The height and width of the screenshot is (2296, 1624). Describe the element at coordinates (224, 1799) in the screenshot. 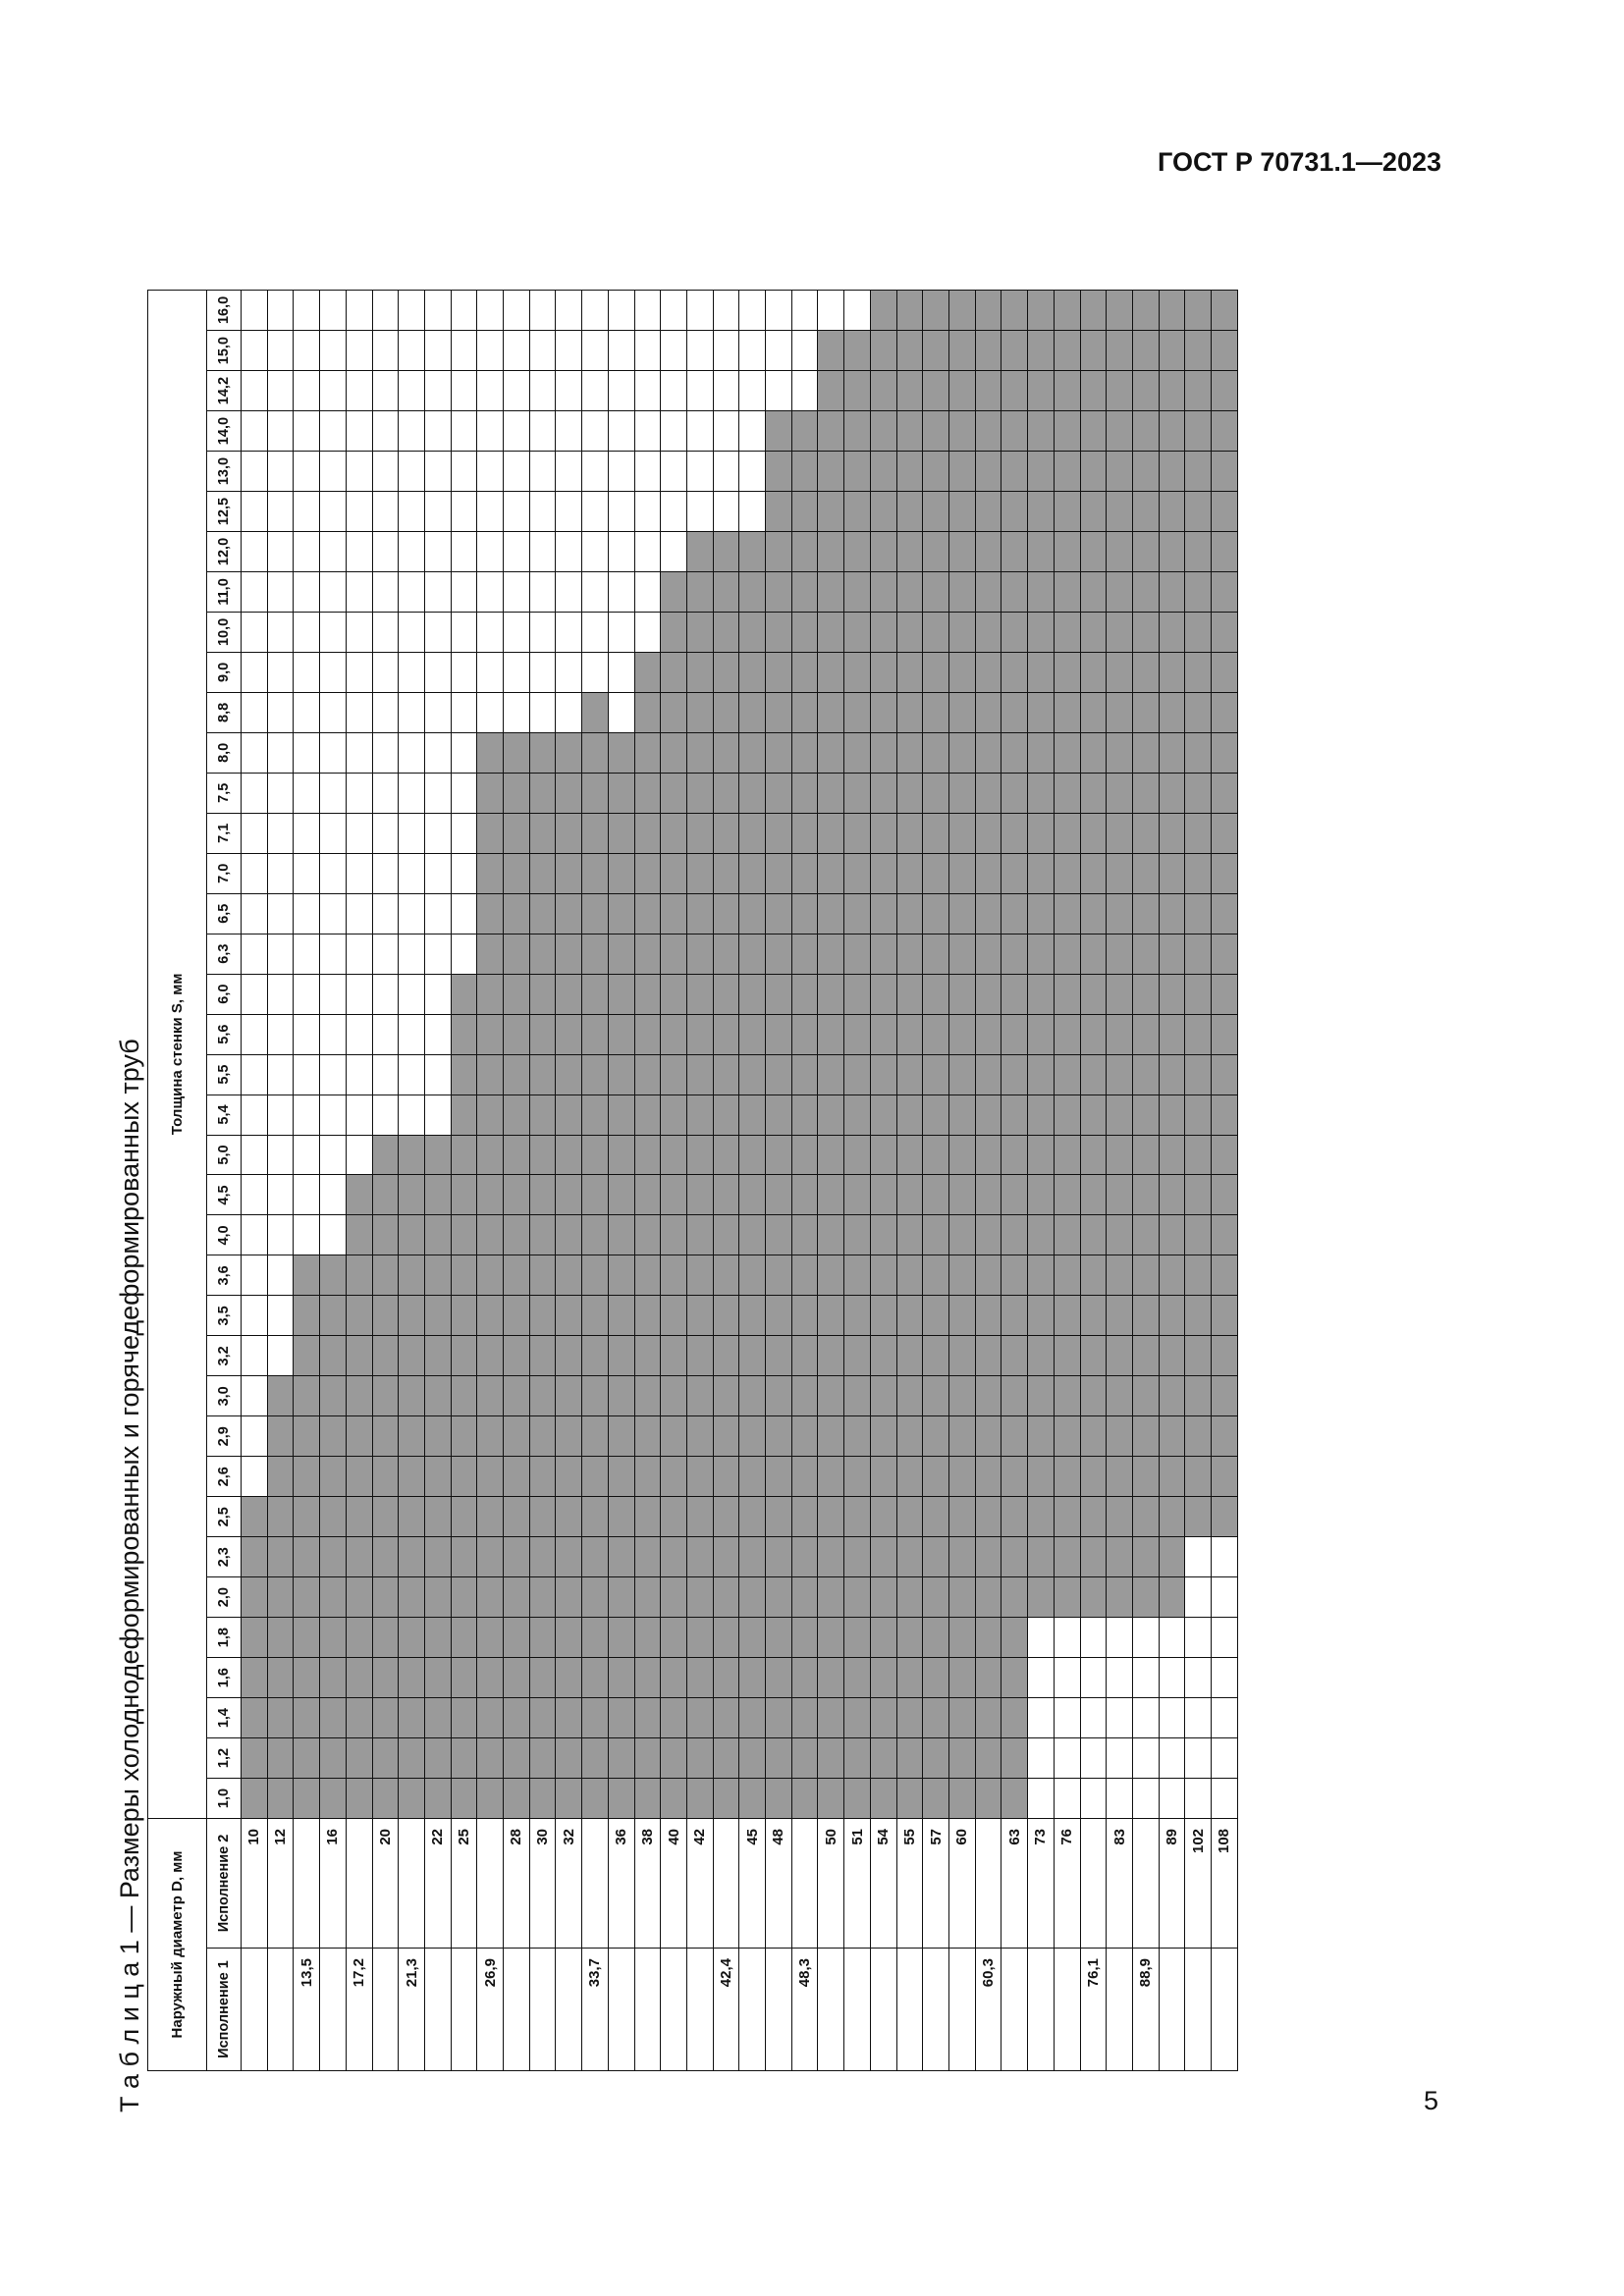

I see `thickness-label: 1,0` at that location.